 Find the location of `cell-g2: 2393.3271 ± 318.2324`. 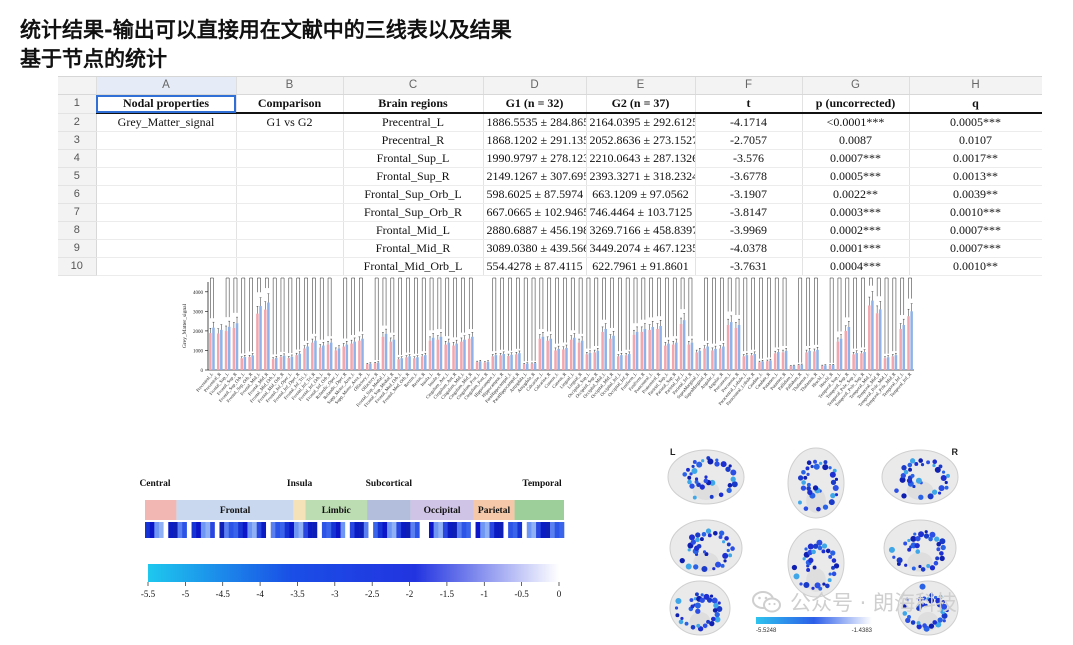

cell-g2: 2393.3271 ± 318.2324 is located at coordinates (641, 176).